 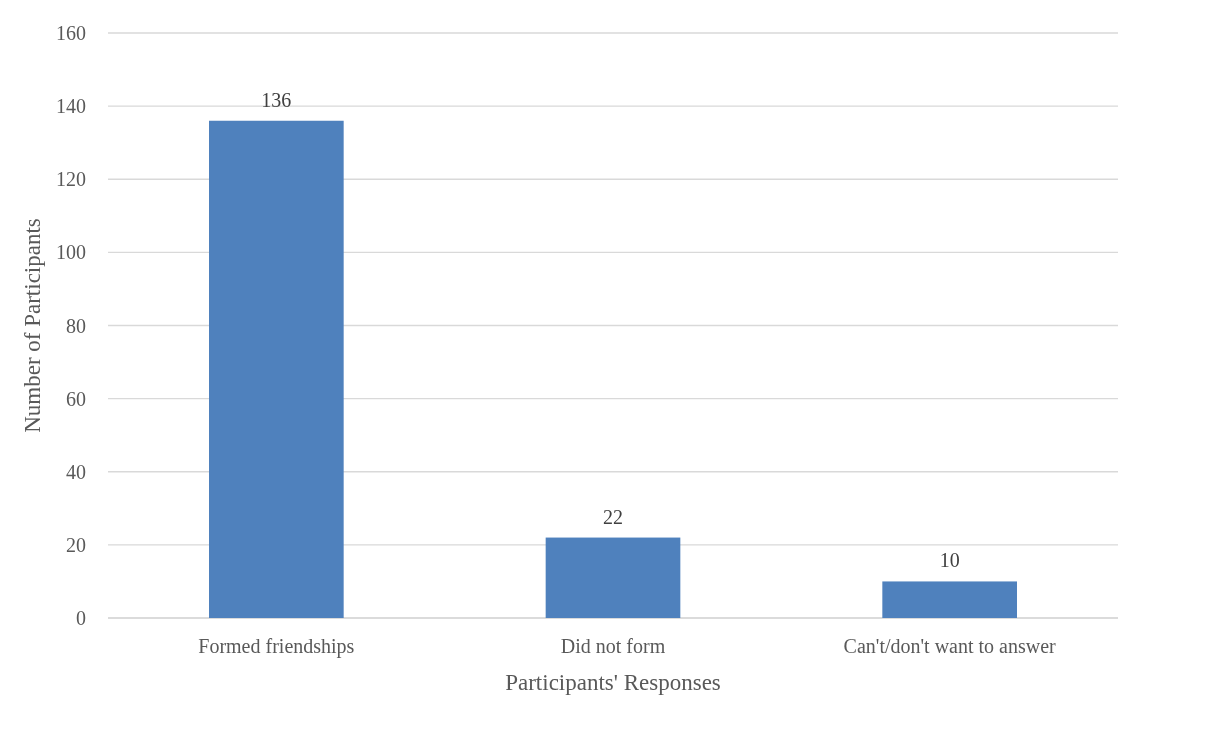 I want to click on x-tick-label: Formed friendships, so click(x=276, y=646).